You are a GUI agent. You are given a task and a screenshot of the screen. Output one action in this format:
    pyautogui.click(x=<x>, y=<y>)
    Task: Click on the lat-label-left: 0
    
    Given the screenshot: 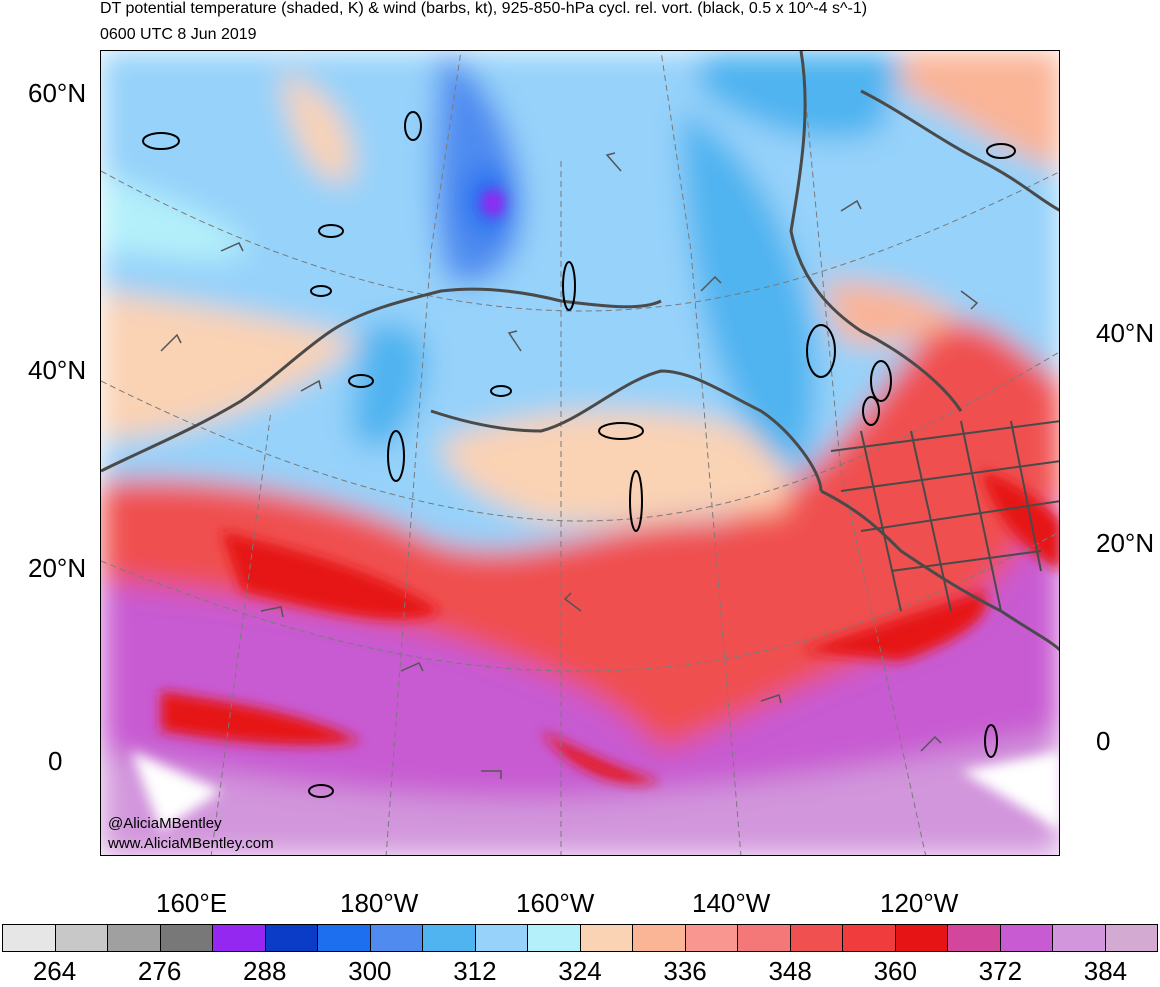 What is the action you would take?
    pyautogui.click(x=55, y=761)
    